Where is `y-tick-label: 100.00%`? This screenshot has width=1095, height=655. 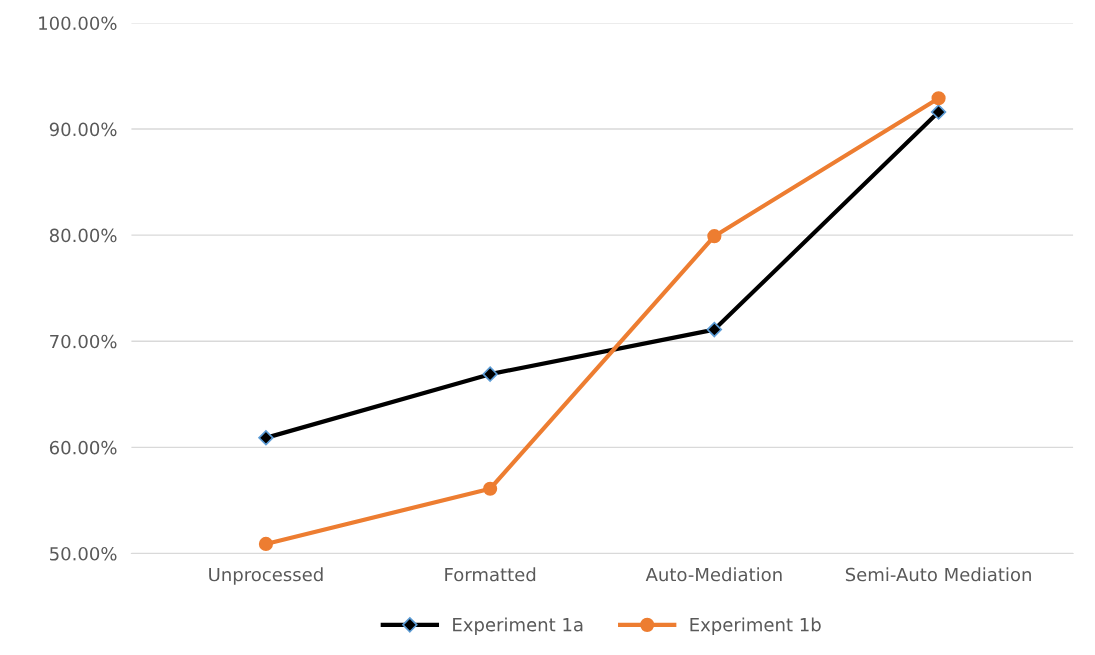
y-tick-label: 100.00% is located at coordinates (78, 23).